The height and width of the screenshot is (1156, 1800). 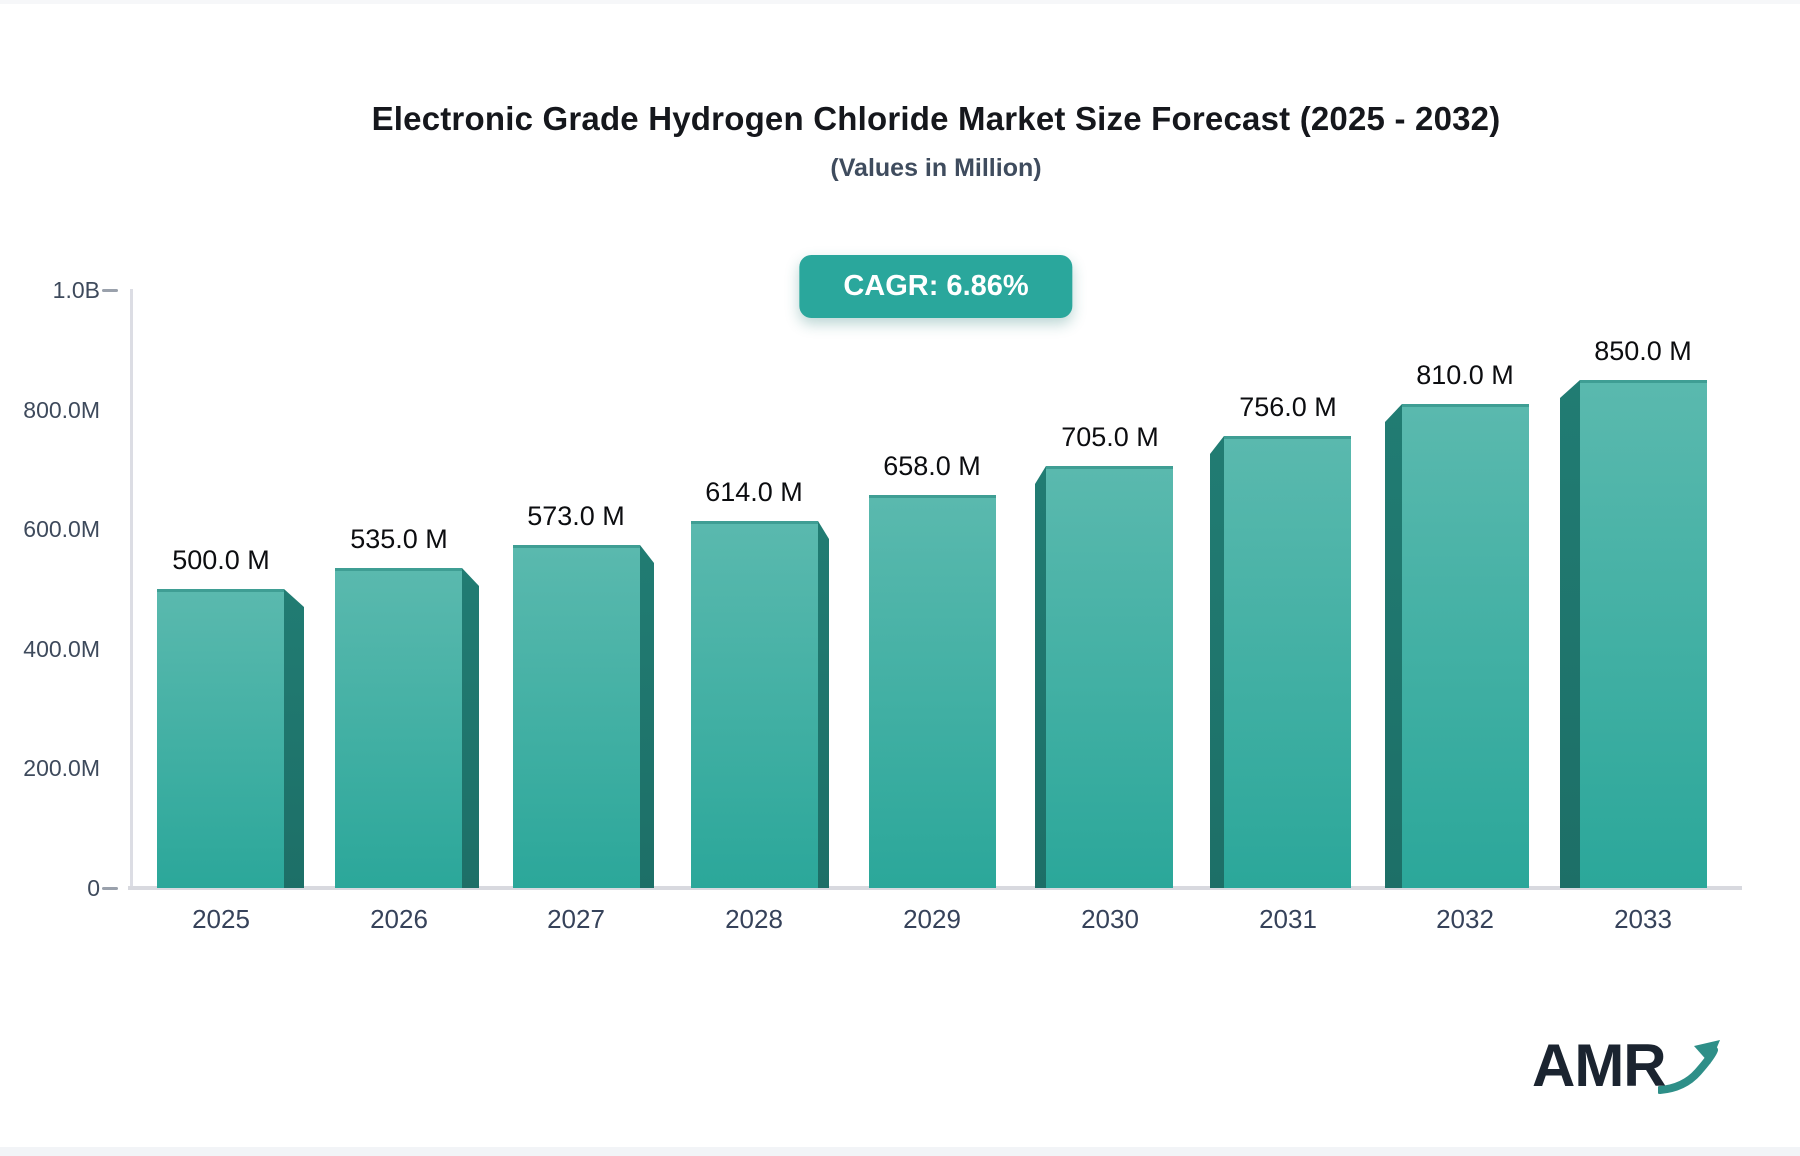 What do you see at coordinates (936, 168) in the screenshot?
I see `chart-subtitle: (Values in Million)` at bounding box center [936, 168].